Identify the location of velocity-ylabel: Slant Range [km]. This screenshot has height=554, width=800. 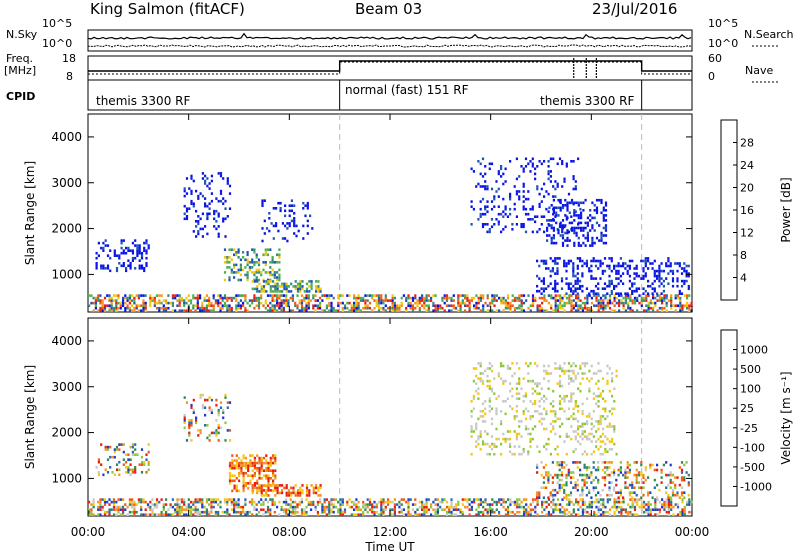
(30, 417).